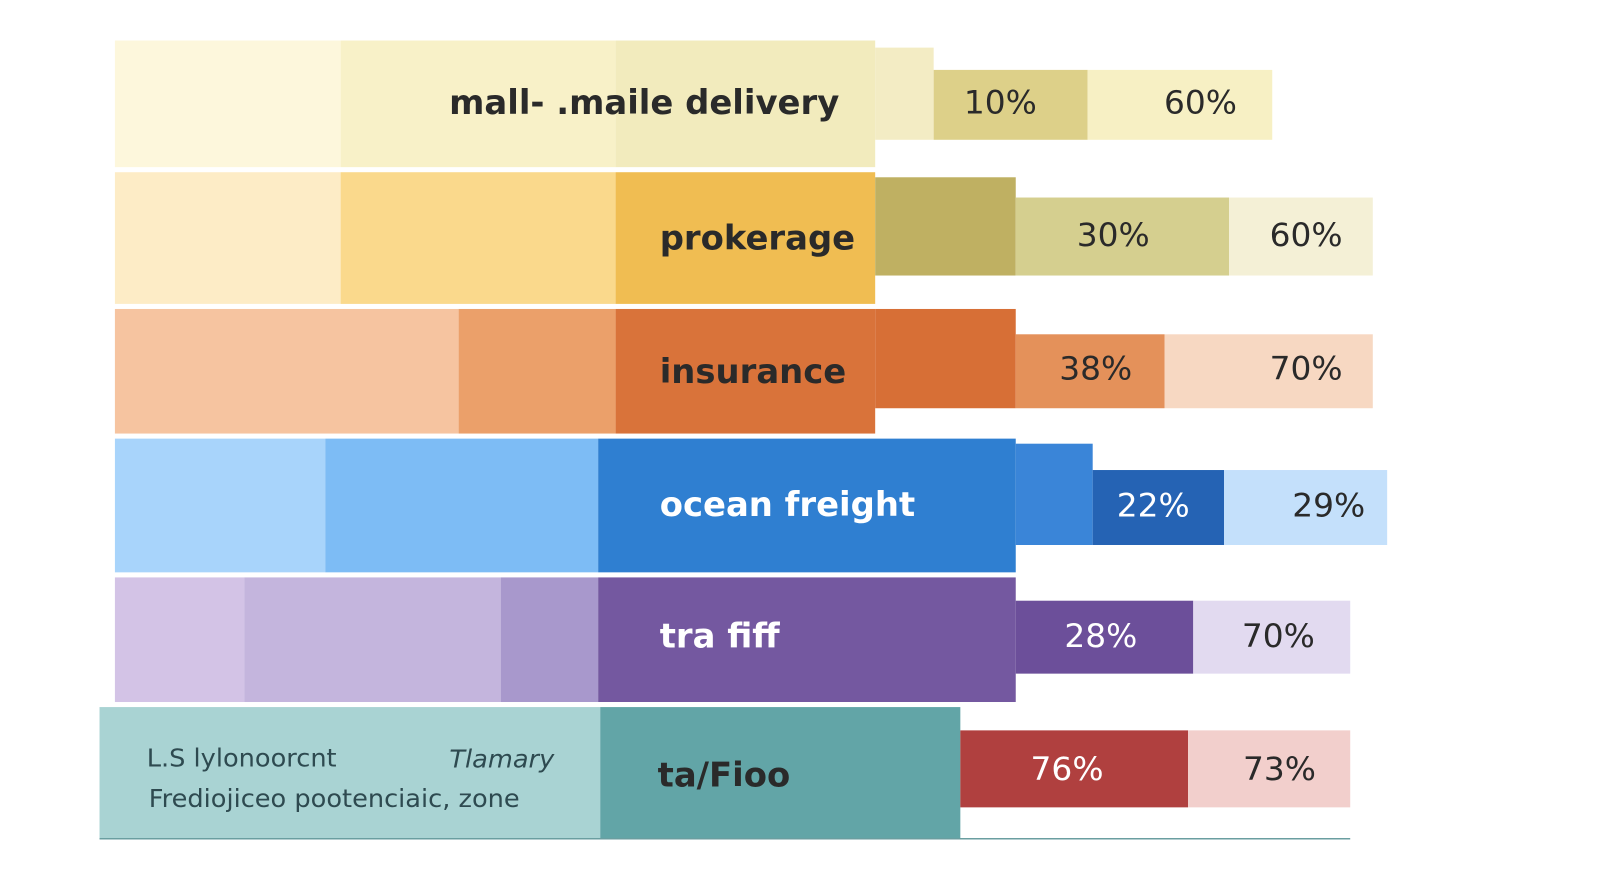  I want to click on percent: 28%, so click(1100, 636).